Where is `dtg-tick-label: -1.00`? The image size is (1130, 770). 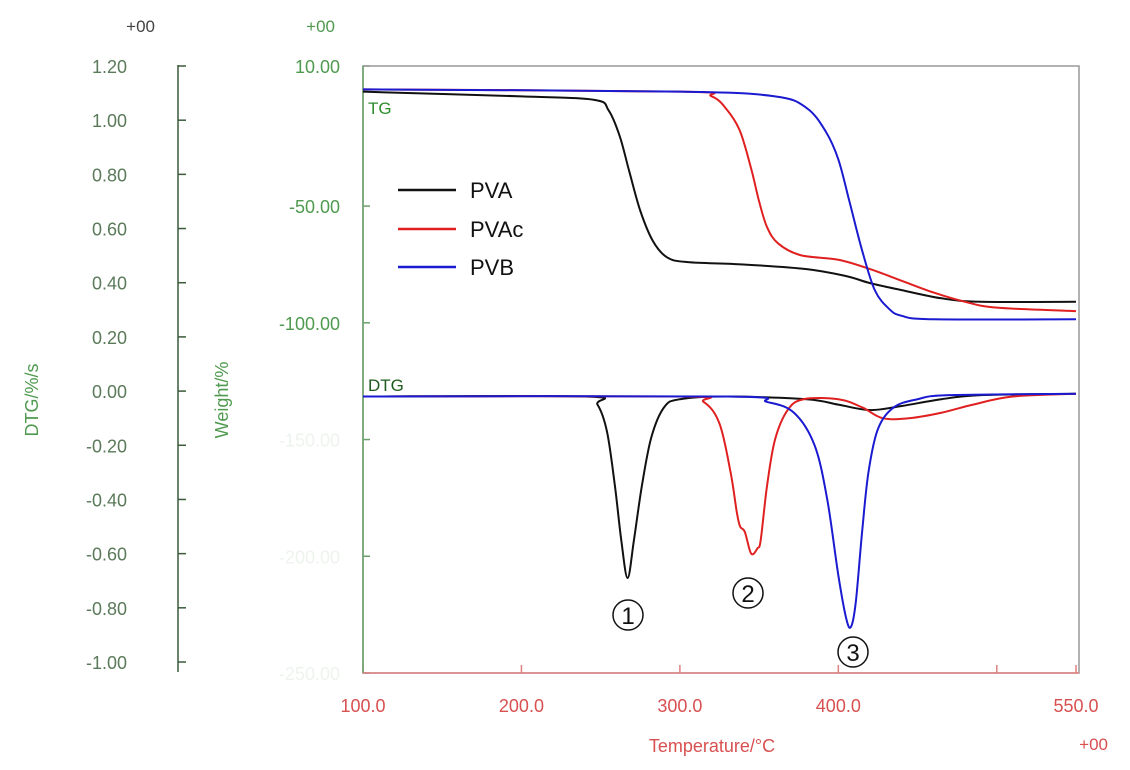 dtg-tick-label: -1.00 is located at coordinates (106, 663).